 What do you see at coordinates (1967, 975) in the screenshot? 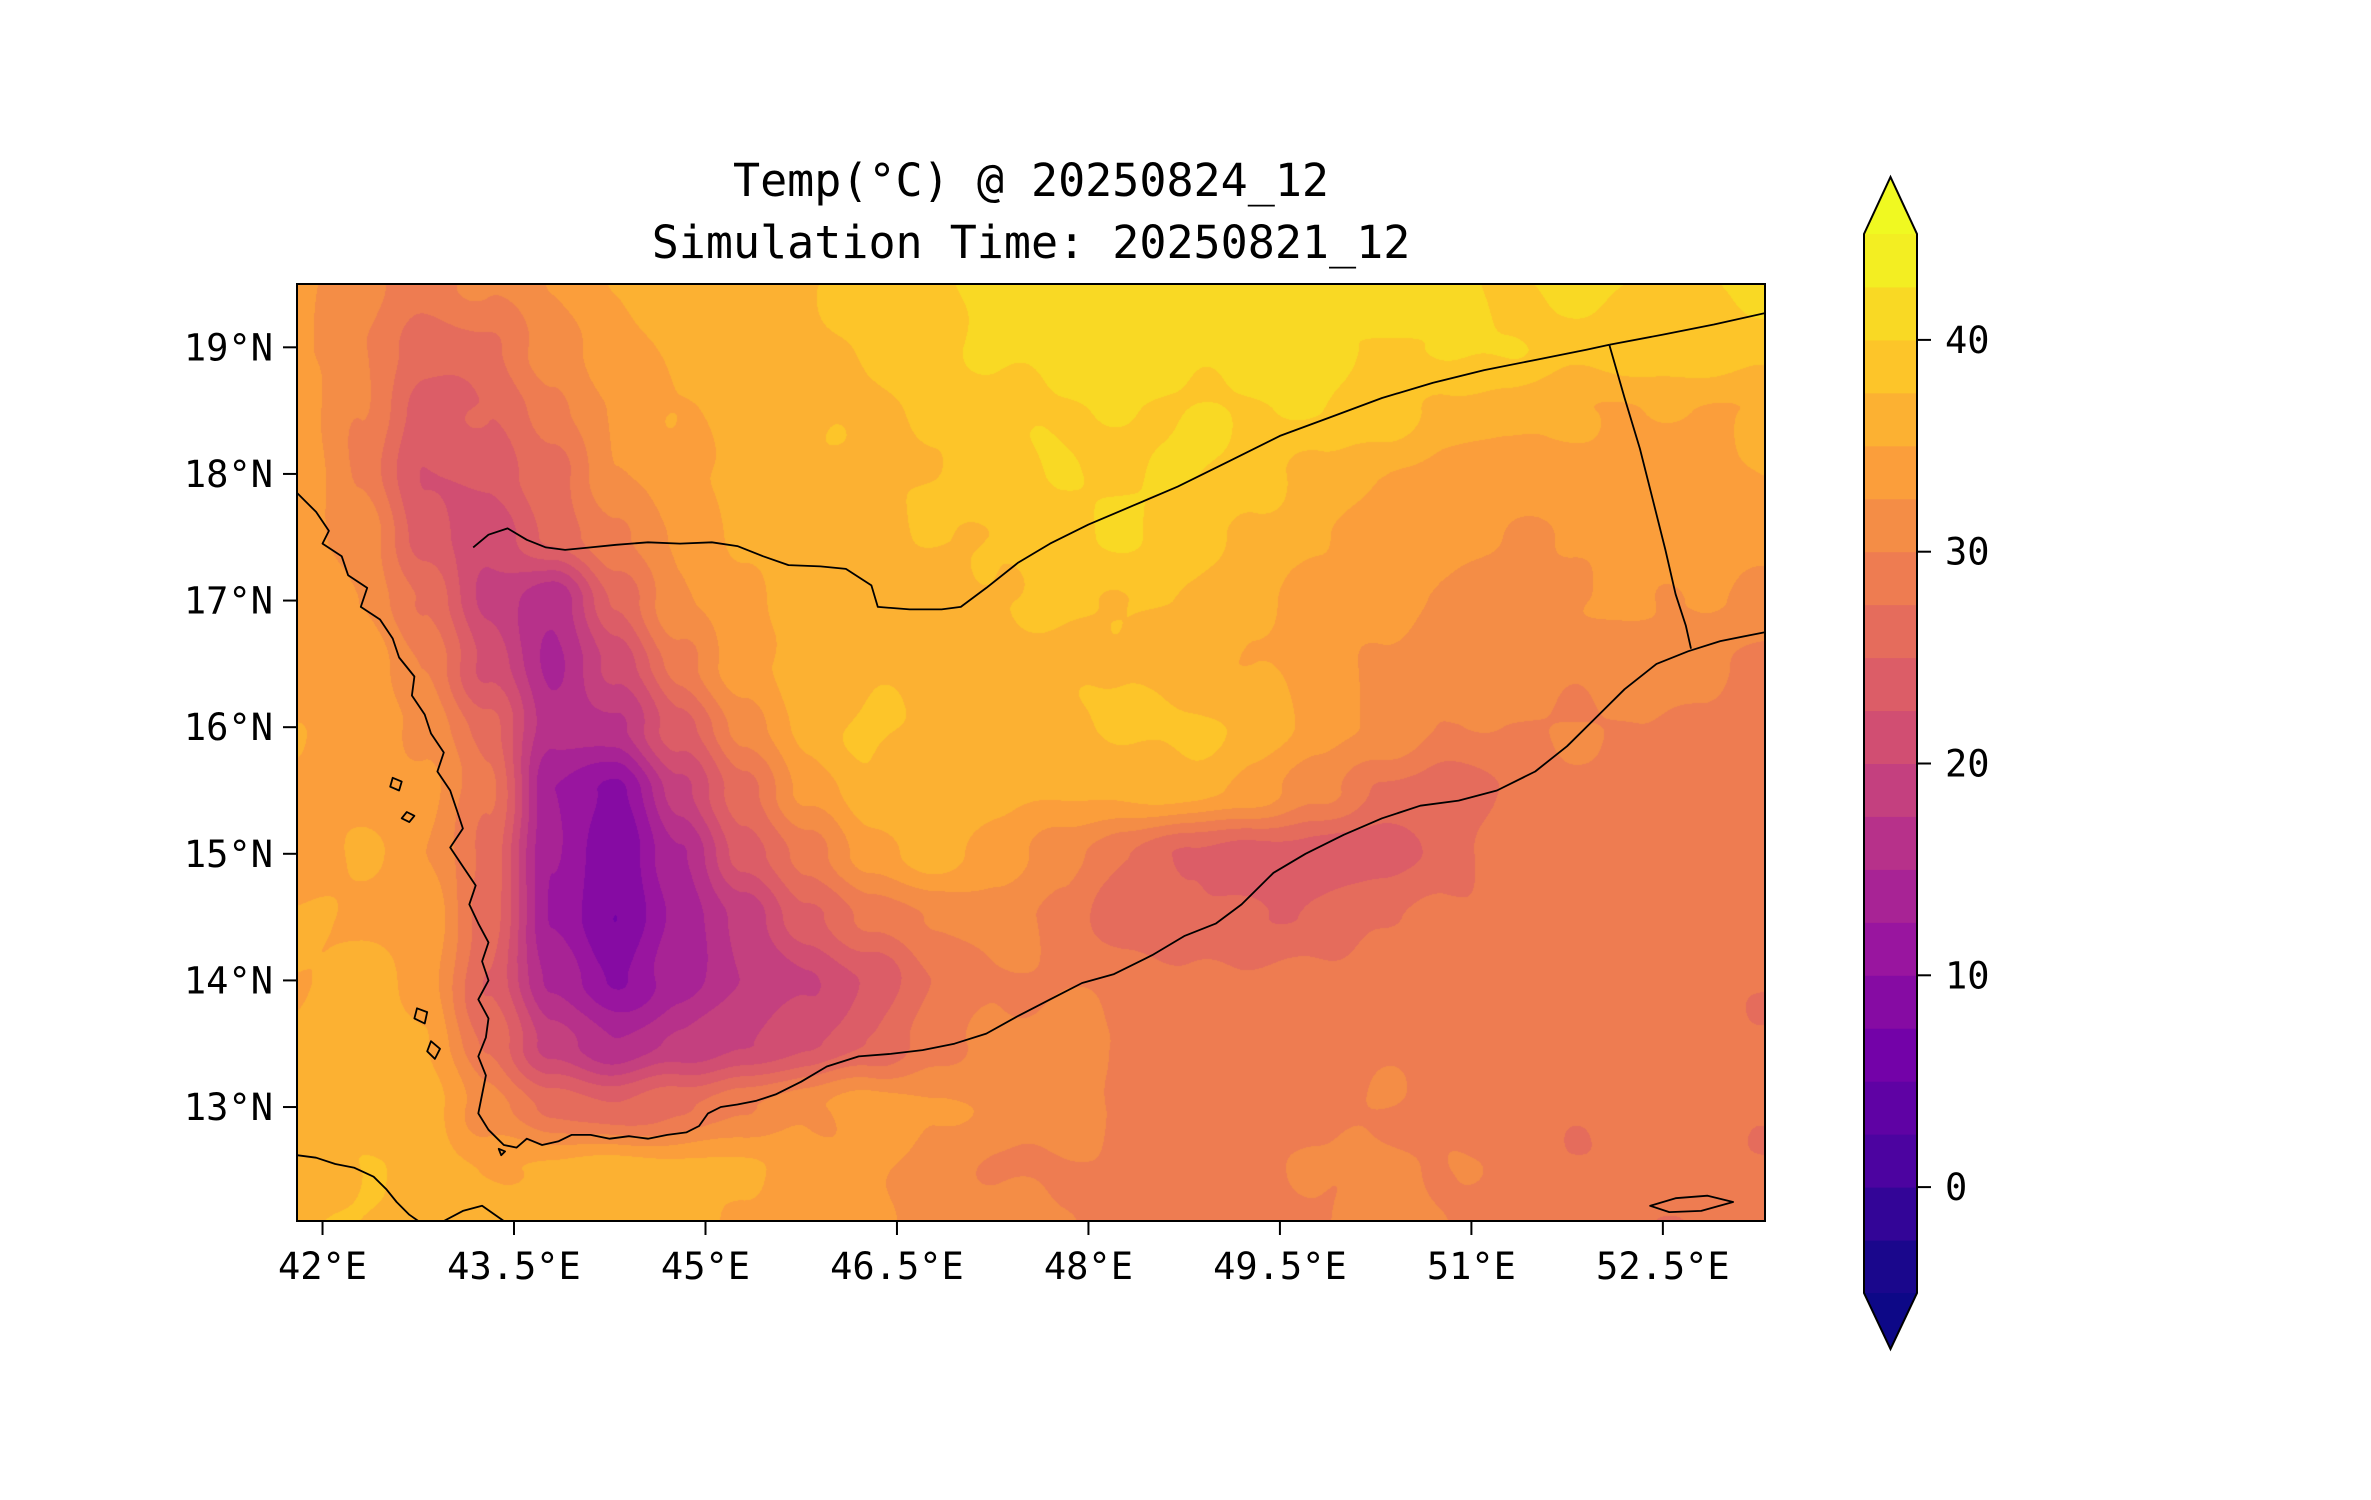
I see `colorbar-tick-label: 10` at bounding box center [1967, 975].